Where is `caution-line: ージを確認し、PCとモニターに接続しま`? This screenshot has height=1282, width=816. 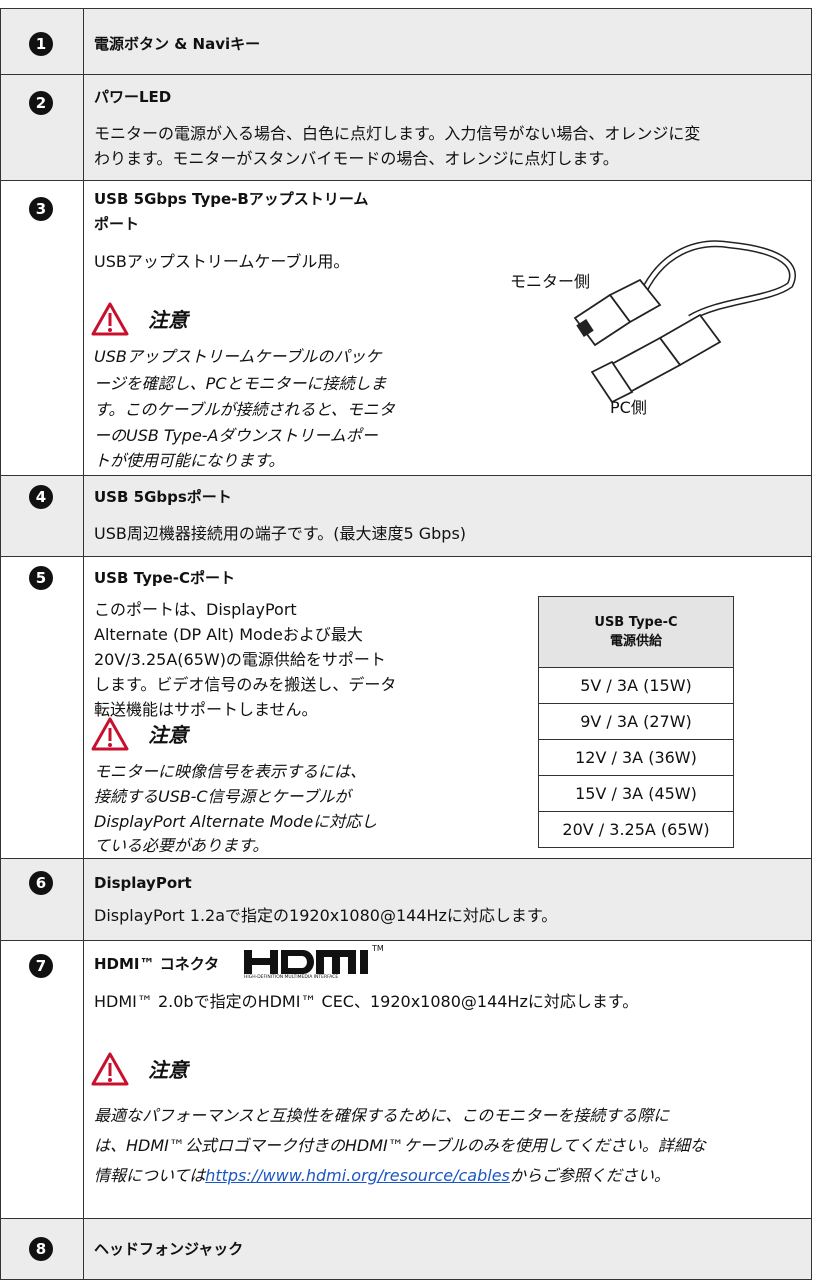 caution-line: ージを確認し、PCとモニターに接続しま is located at coordinates (240, 383).